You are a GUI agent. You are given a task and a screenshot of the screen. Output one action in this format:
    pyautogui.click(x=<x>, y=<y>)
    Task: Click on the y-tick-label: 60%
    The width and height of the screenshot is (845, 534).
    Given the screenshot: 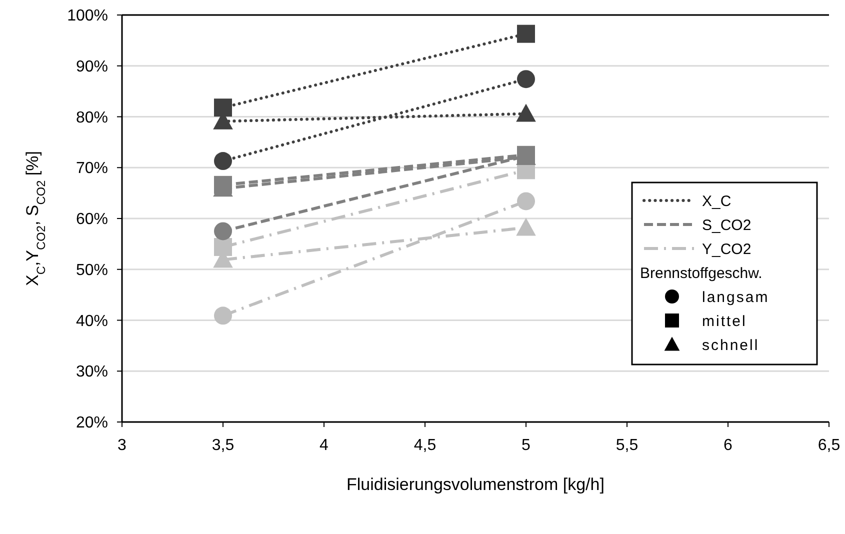 What is the action you would take?
    pyautogui.click(x=92, y=219)
    